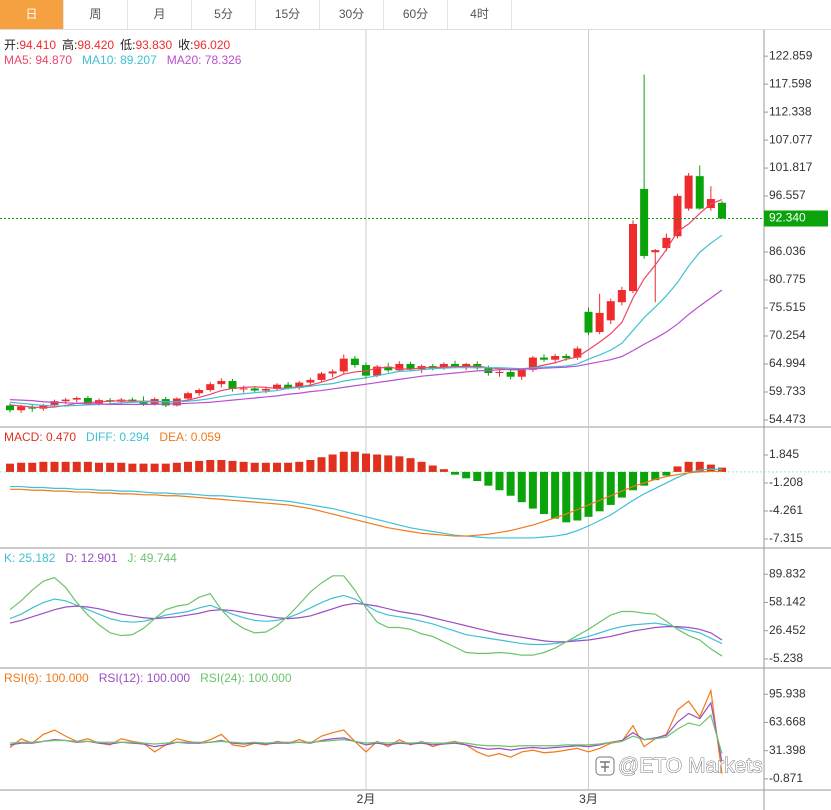 The width and height of the screenshot is (831, 810). Describe the element at coordinates (787, 363) in the screenshot. I see `y-tick-label: 64.994` at that location.